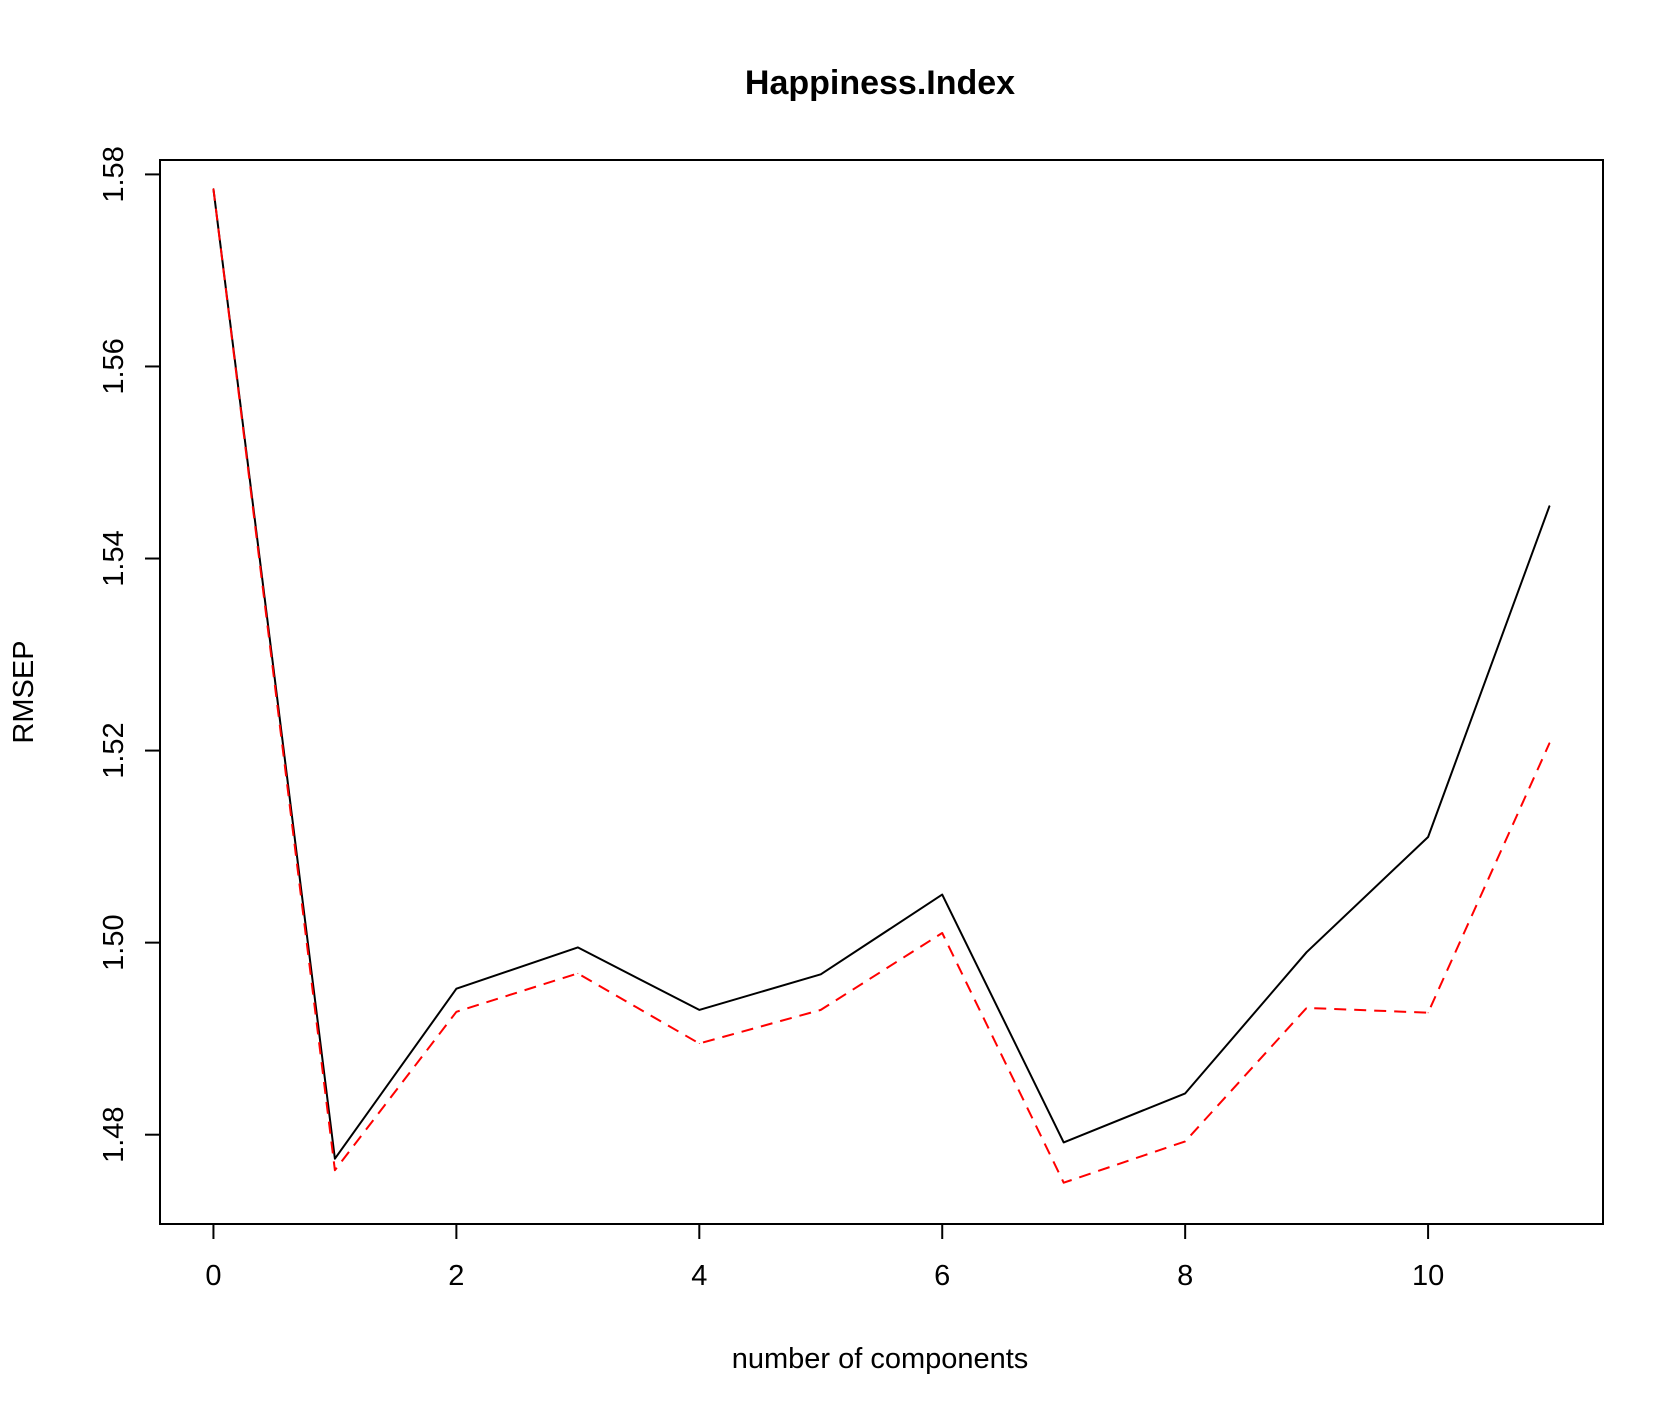  I want to click on y-tick-label: 1.58, so click(114, 174).